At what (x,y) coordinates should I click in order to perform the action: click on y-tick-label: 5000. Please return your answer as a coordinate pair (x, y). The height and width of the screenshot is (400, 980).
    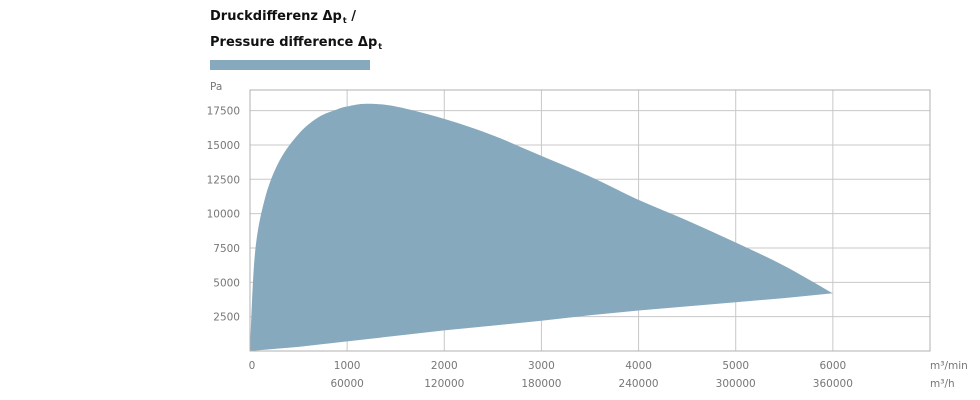
    Looking at the image, I should click on (226, 283).